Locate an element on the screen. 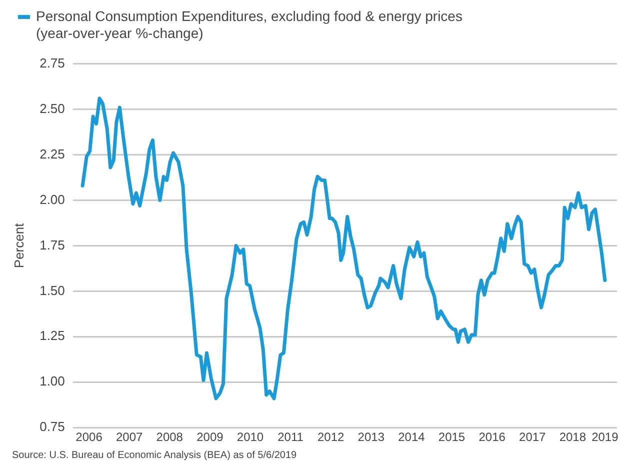  x-tick-label: 2019 is located at coordinates (605, 437).